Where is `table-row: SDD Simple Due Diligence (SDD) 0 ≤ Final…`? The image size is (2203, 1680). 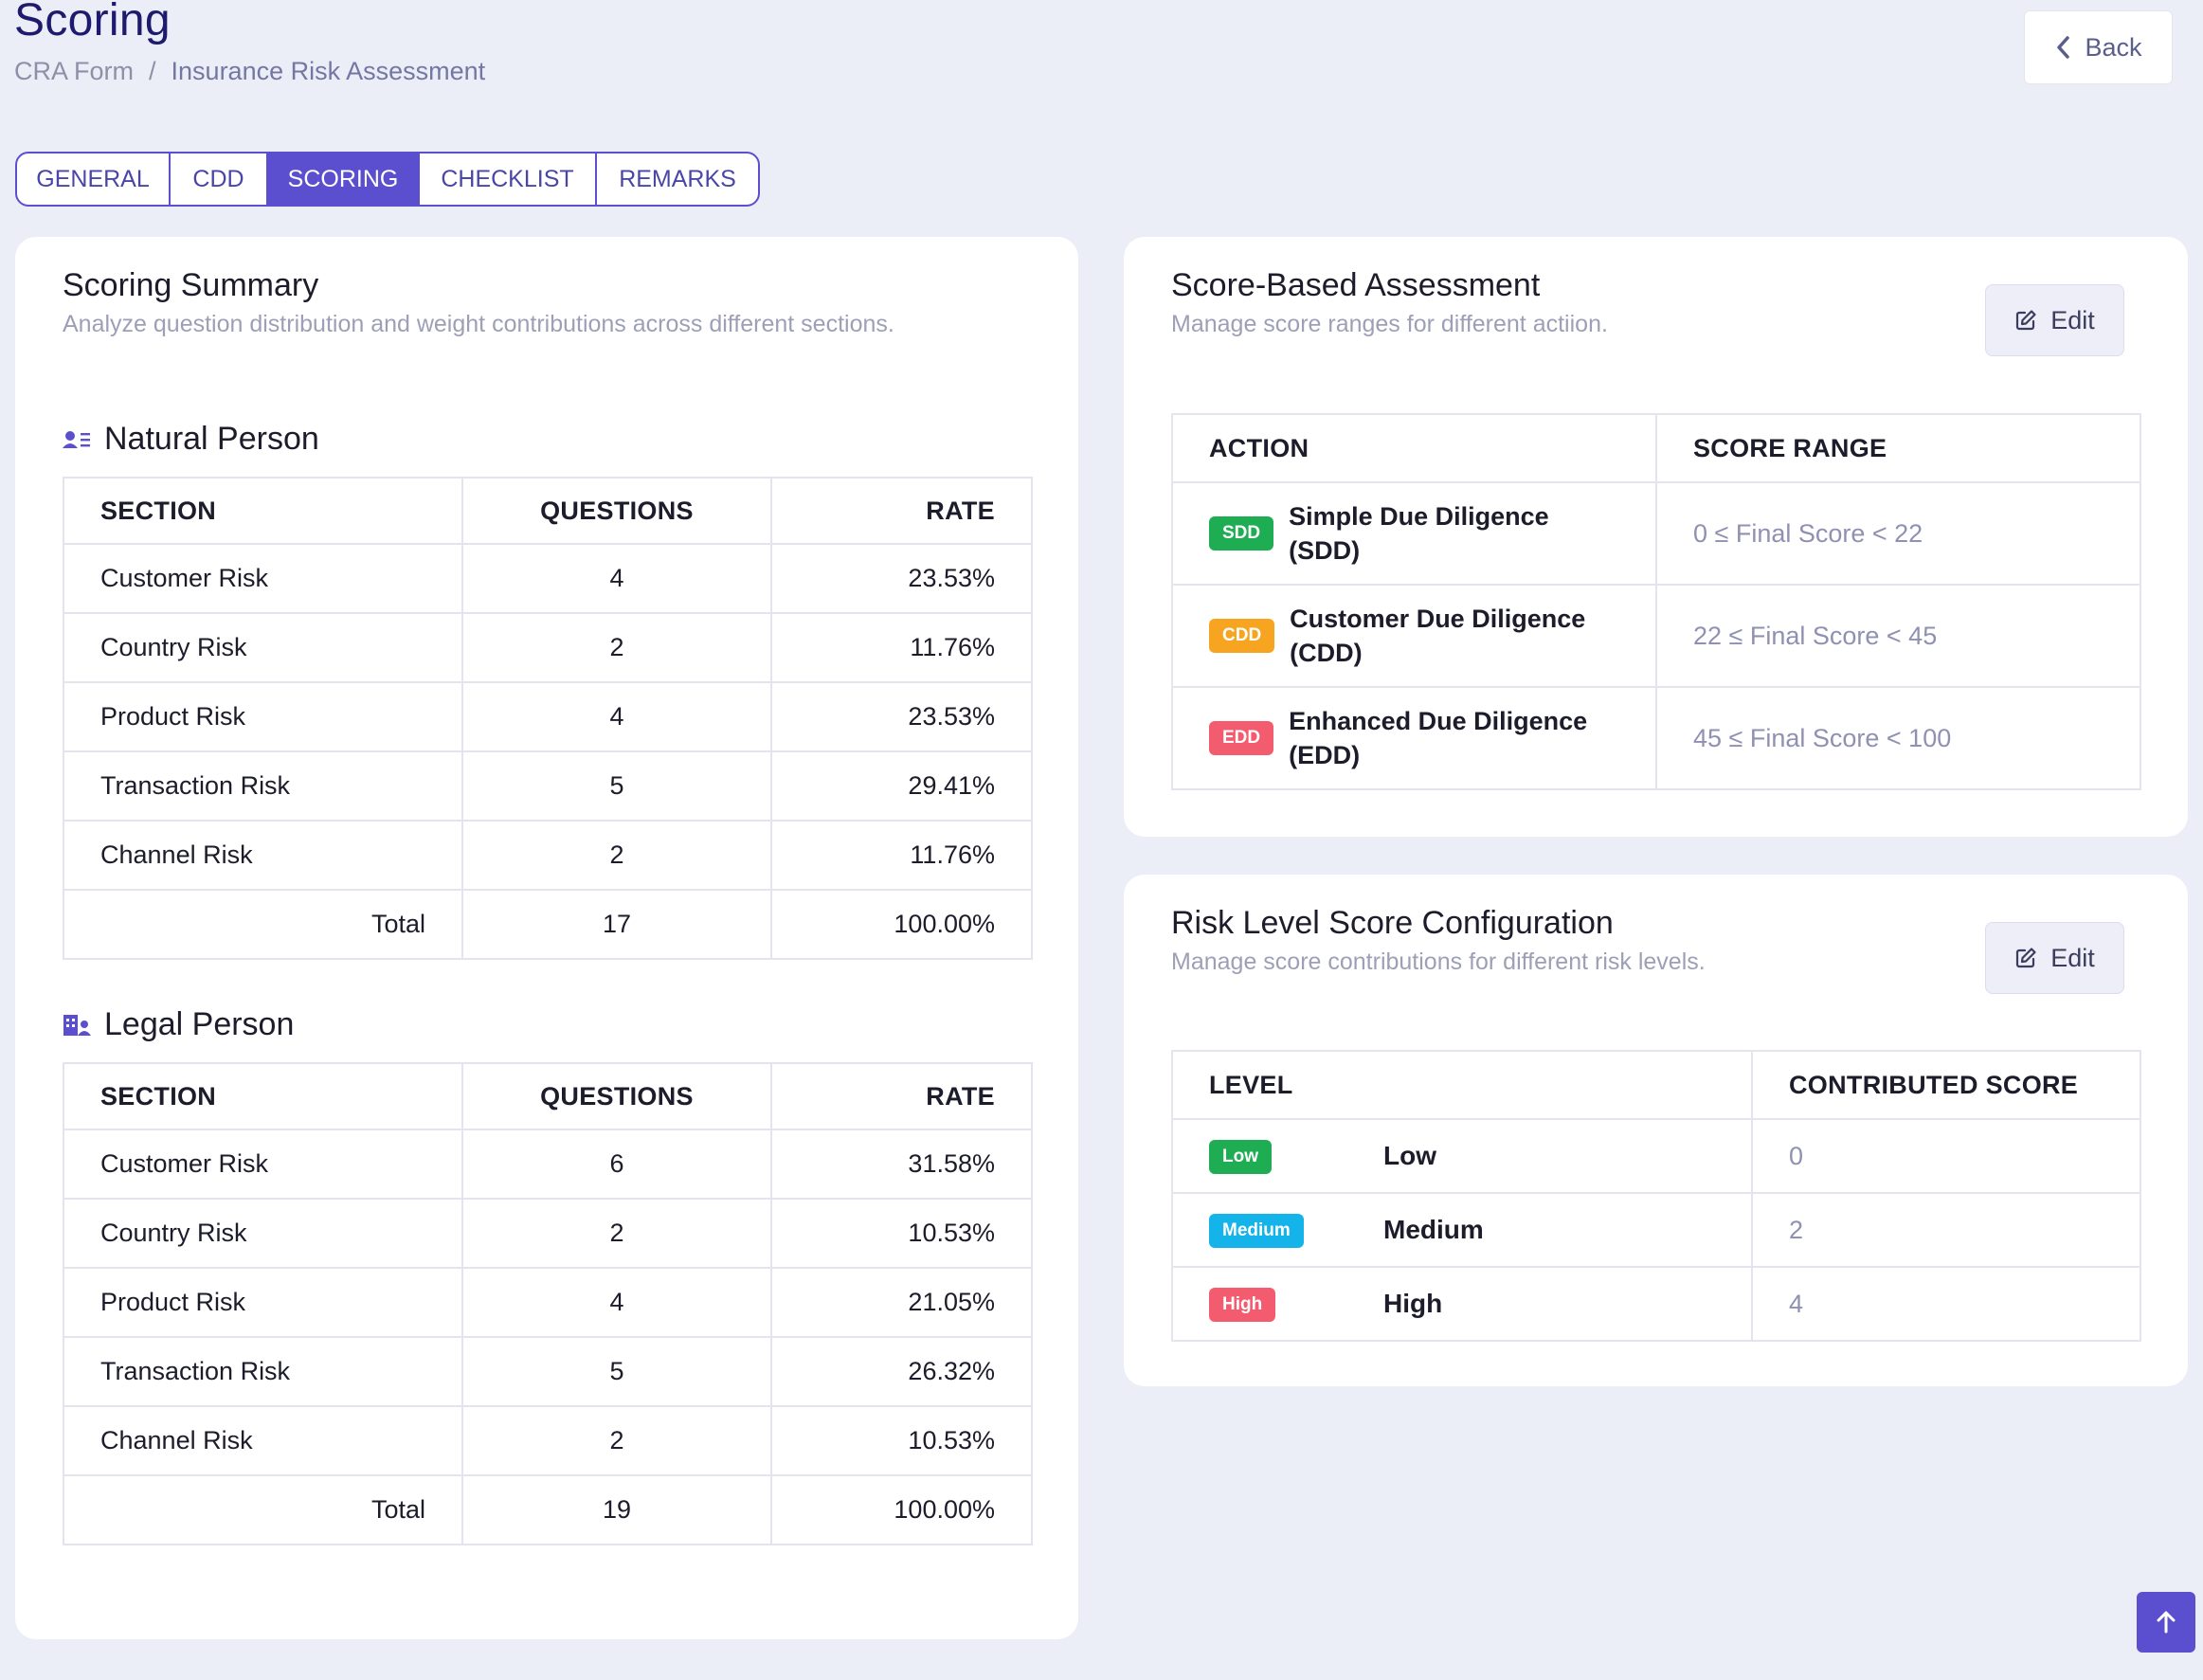
table-row: SDD Simple Due Diligence (SDD) 0 ≤ Final… is located at coordinates (1656, 533).